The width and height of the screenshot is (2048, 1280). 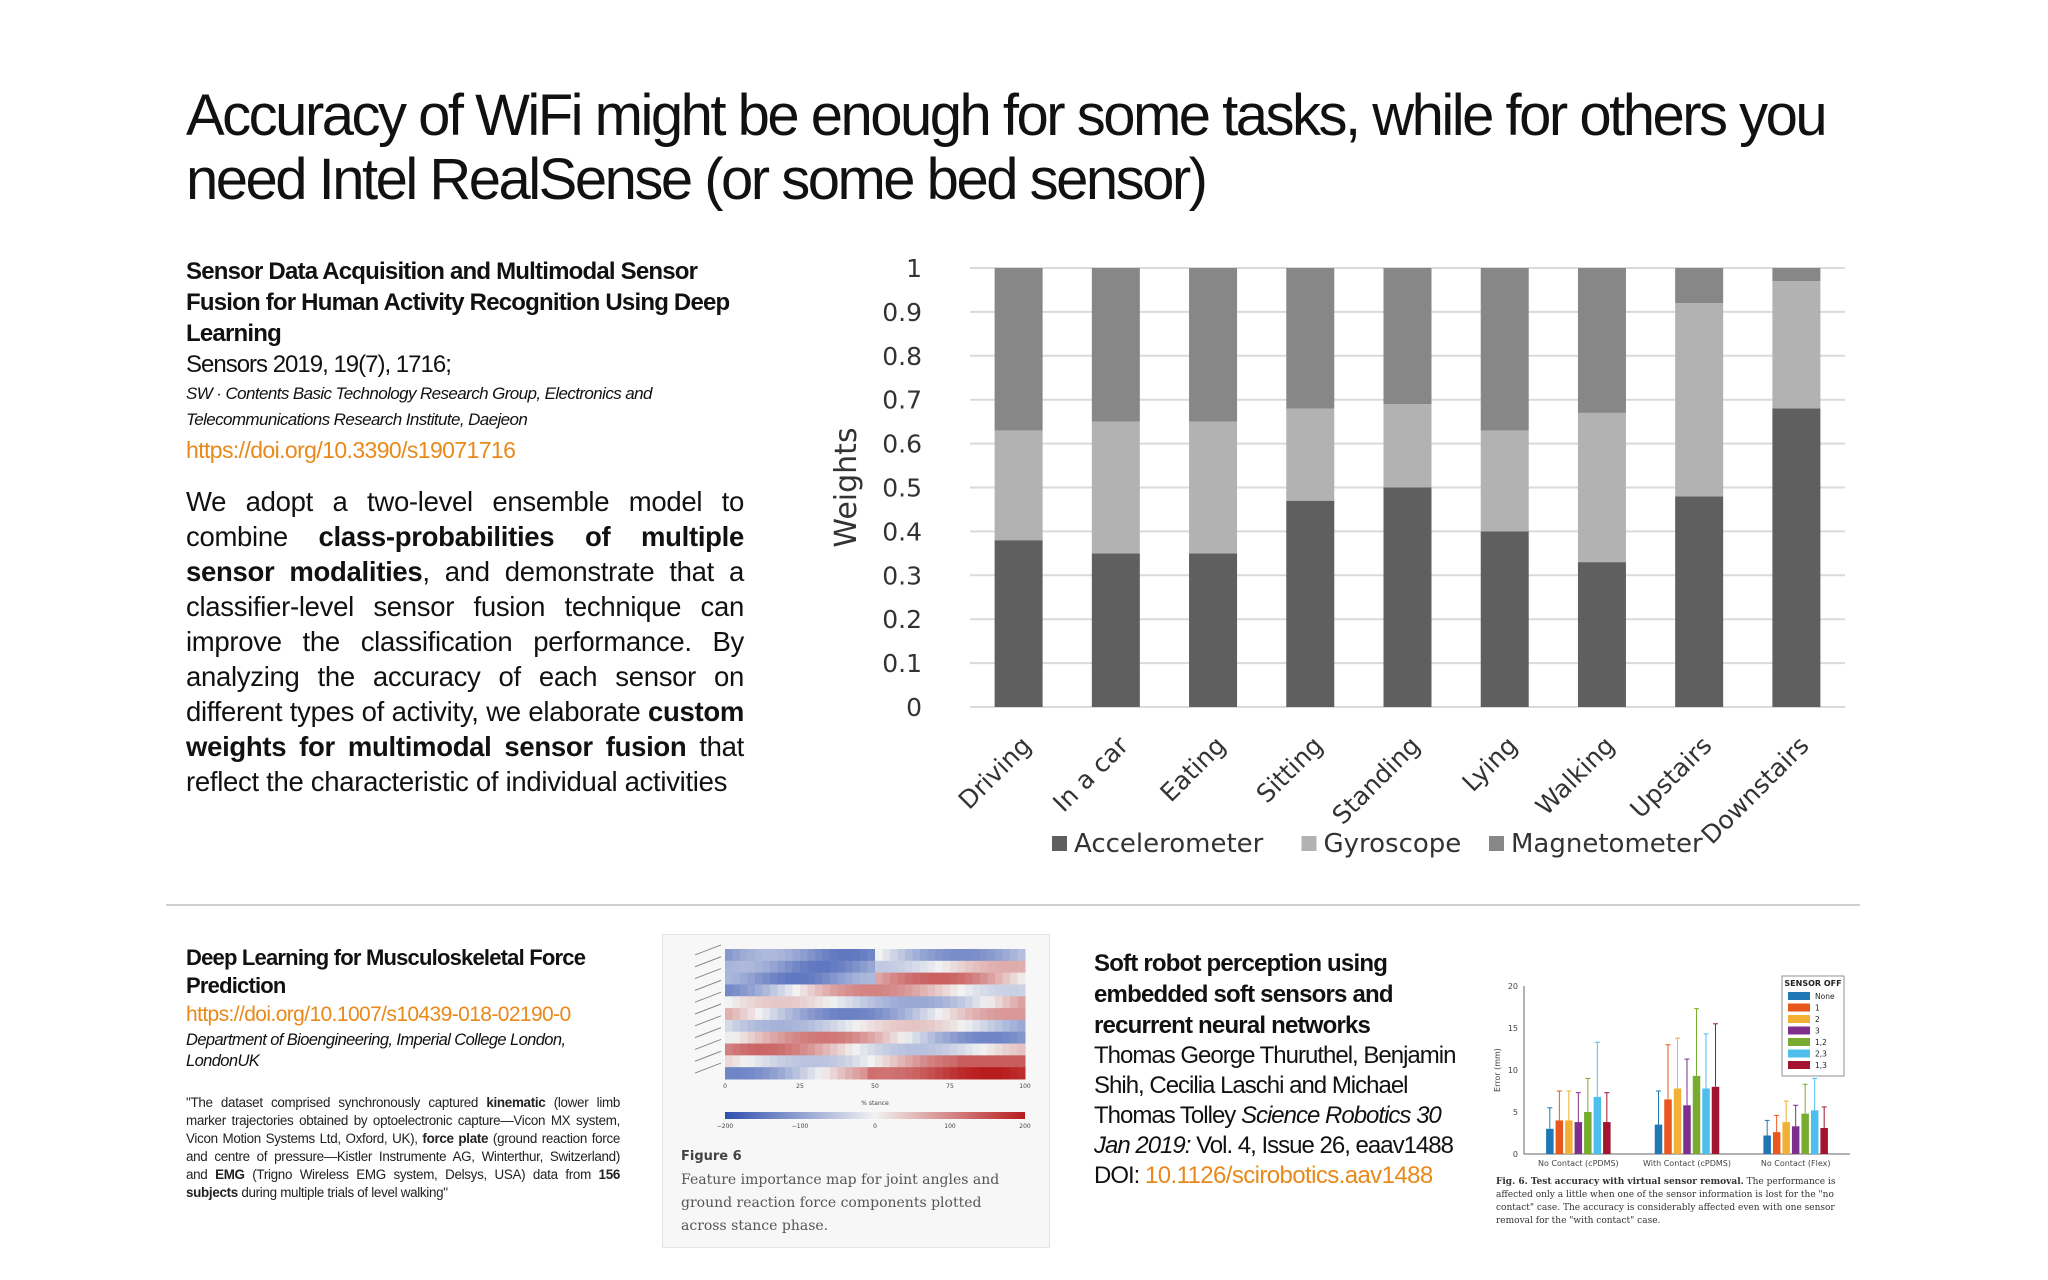 What do you see at coordinates (1575, 776) in the screenshot?
I see `x-tick-label: Walking` at bounding box center [1575, 776].